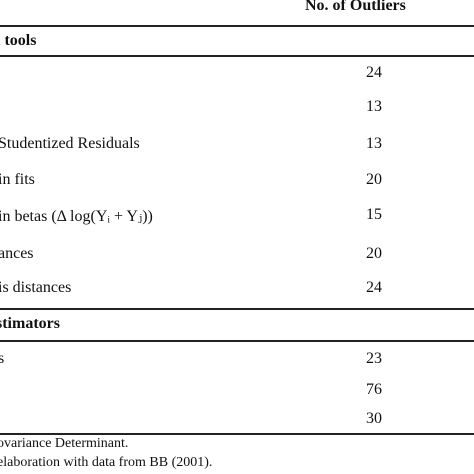  What do you see at coordinates (374, 214) in the screenshot?
I see `cell-value: 15` at bounding box center [374, 214].